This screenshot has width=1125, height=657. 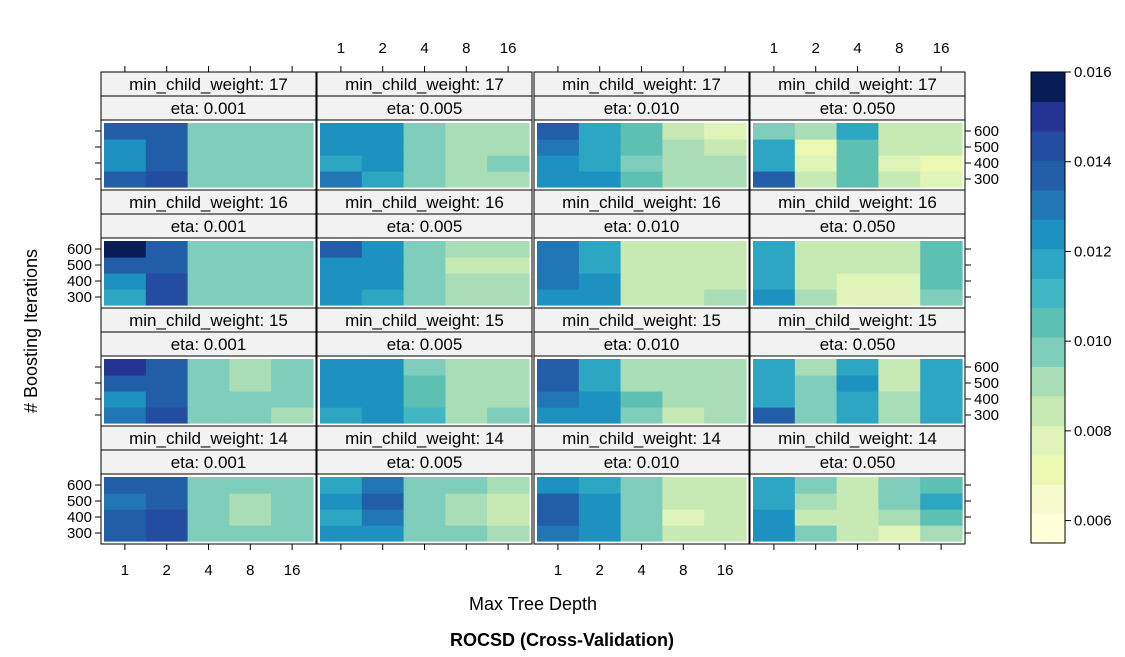 I want to click on y-tick-label: 600, so click(x=986, y=131).